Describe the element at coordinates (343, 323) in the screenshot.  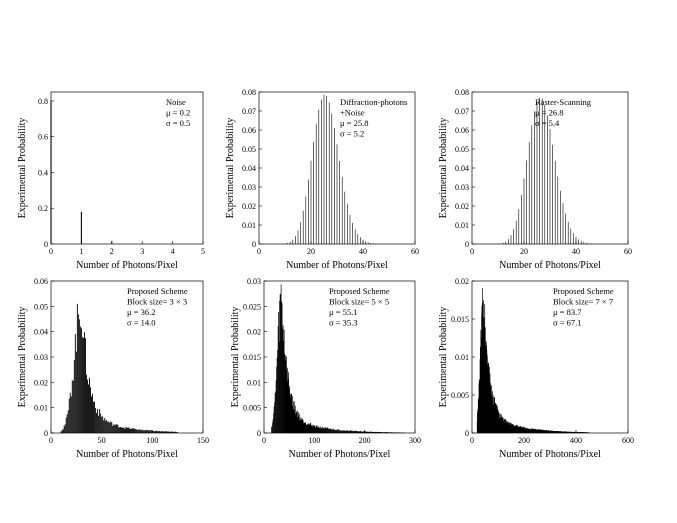
I see `annotation-line: σ = 35.3` at that location.